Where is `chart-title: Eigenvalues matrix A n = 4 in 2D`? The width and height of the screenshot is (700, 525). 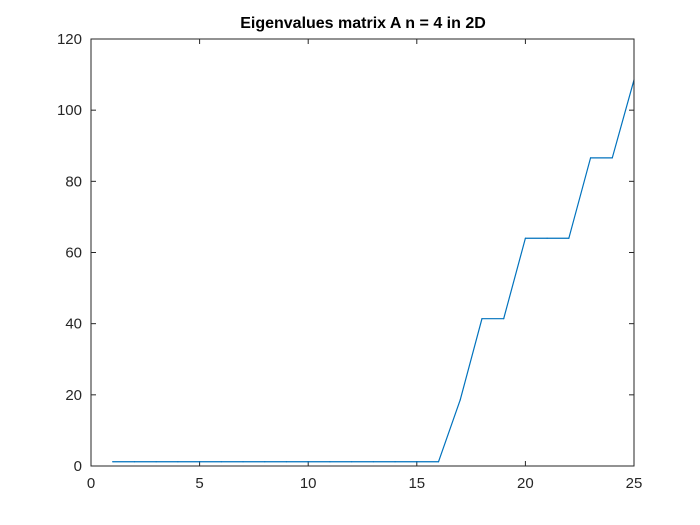 chart-title: Eigenvalues matrix A n = 4 in 2D is located at coordinates (363, 23).